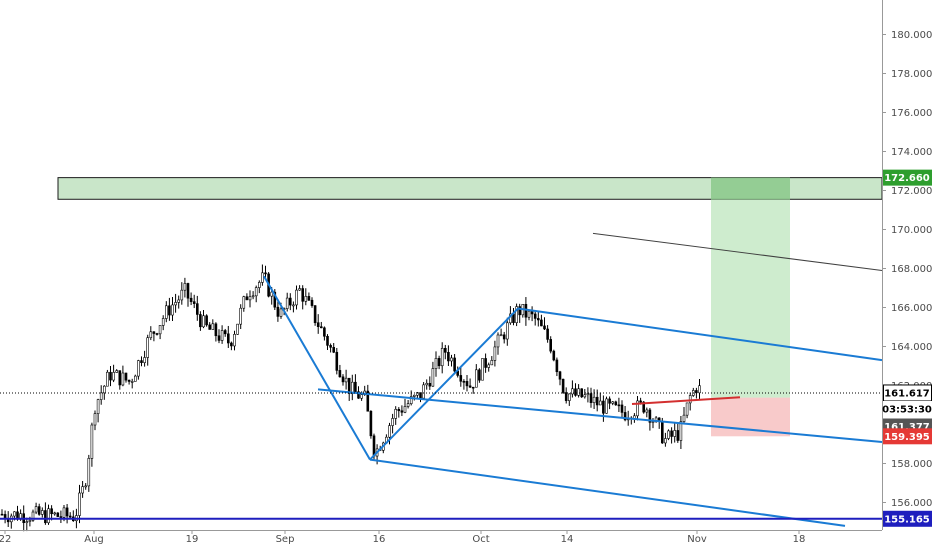 This screenshot has width=932, height=550. I want to click on x-tick-label: 16, so click(379, 539).